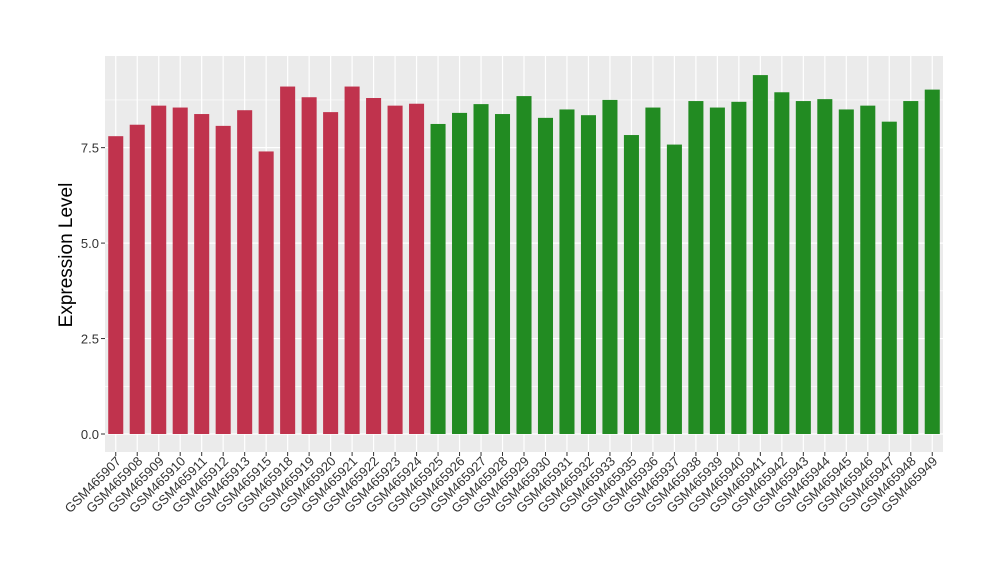 Image resolution: width=1000 pixels, height=585 pixels. I want to click on y-axis-label: Expression Level, so click(66, 255).